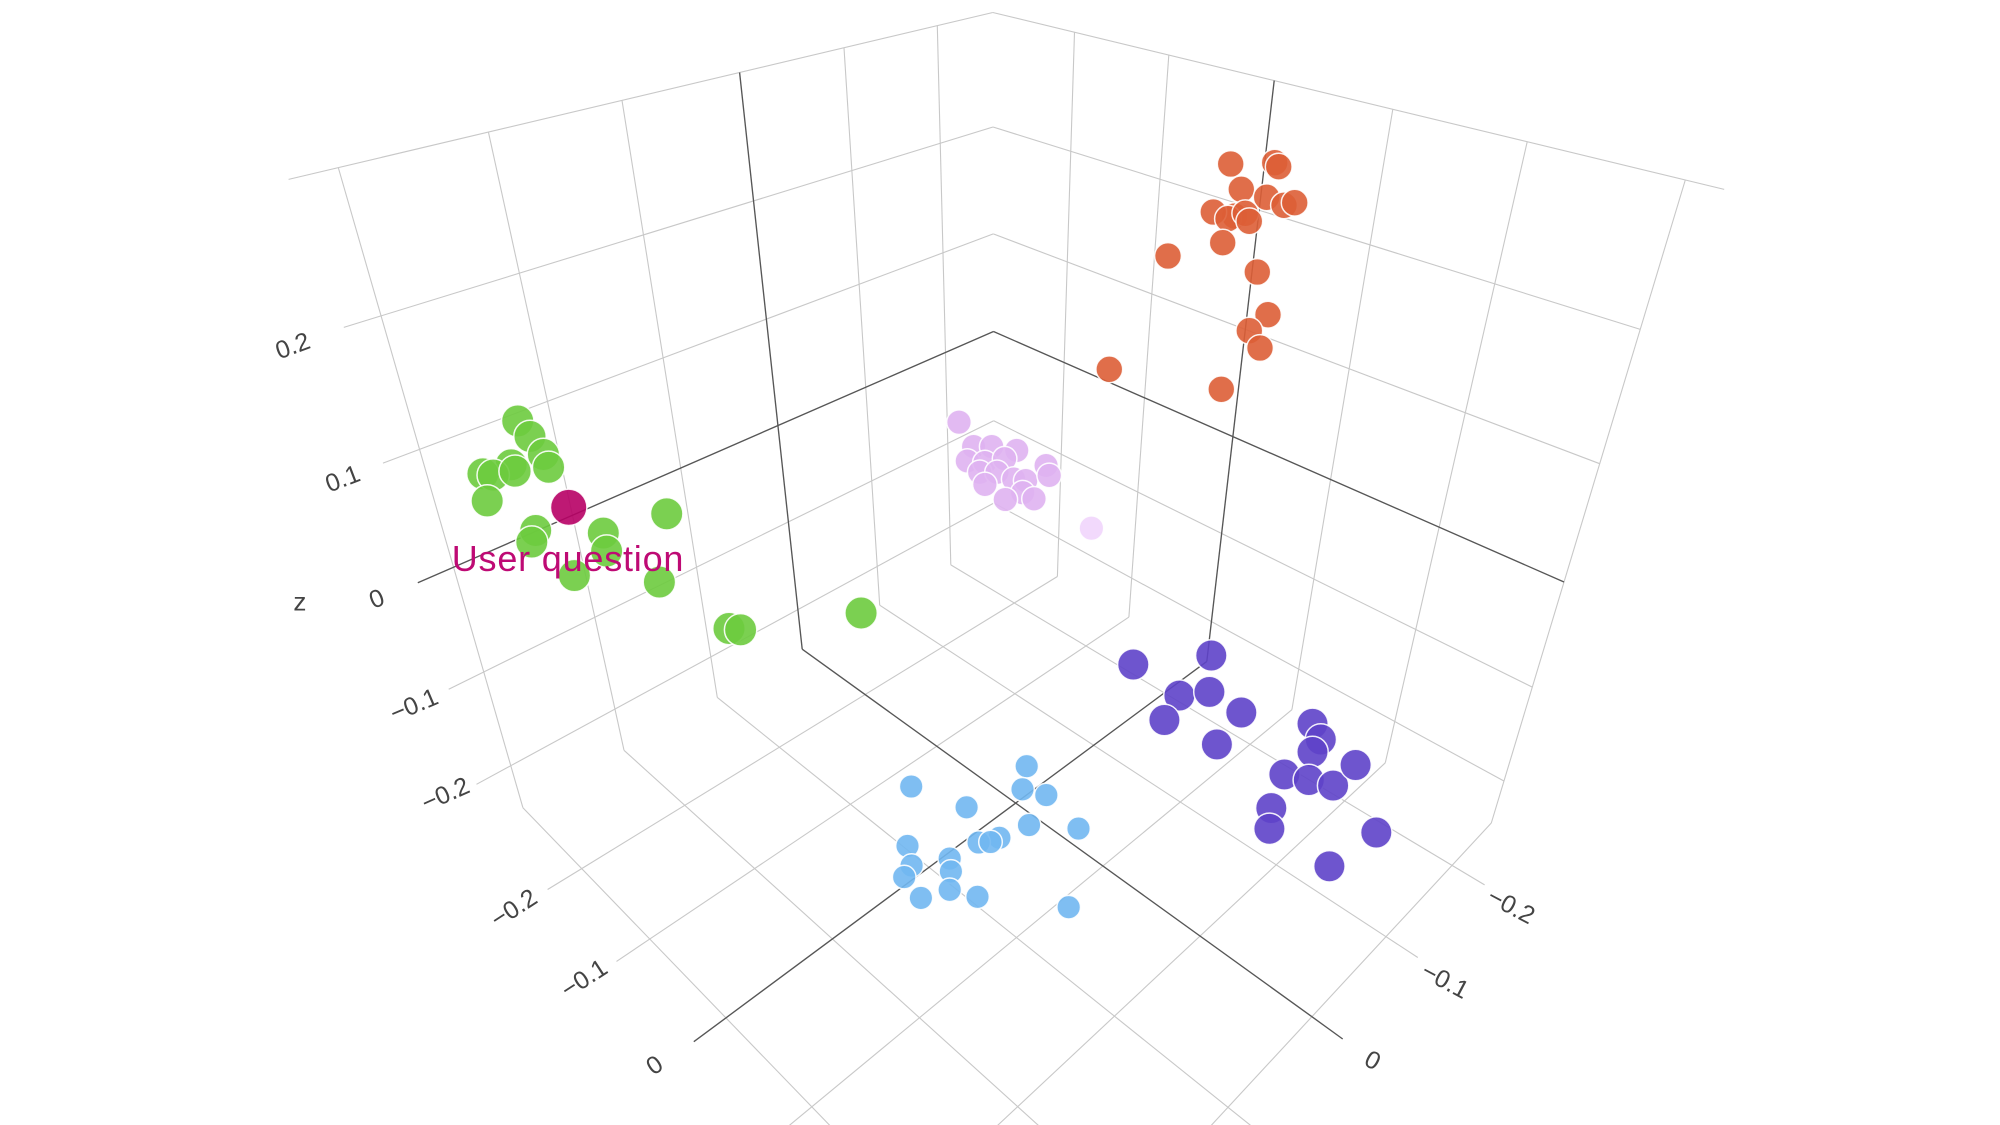 This screenshot has height=1125, width=2000. What do you see at coordinates (568, 558) in the screenshot?
I see `svg-text: User question` at bounding box center [568, 558].